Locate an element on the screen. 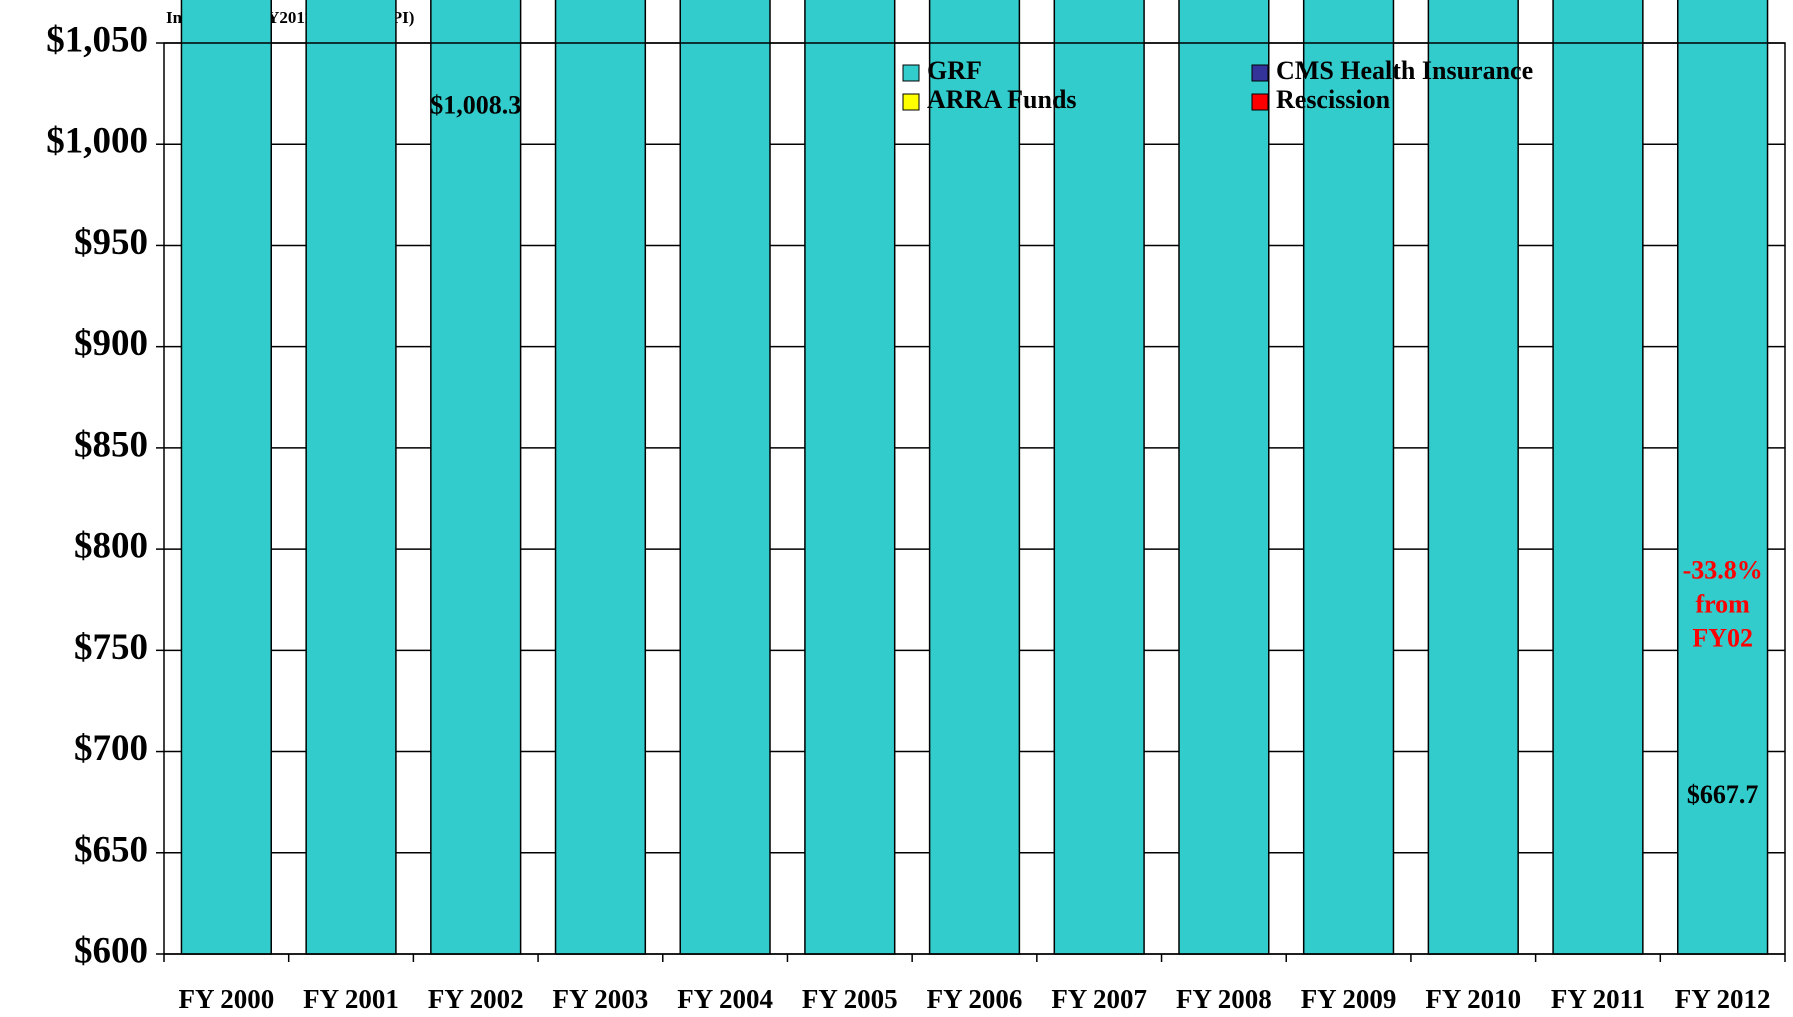  y-tick-label: $750 is located at coordinates (111, 647).